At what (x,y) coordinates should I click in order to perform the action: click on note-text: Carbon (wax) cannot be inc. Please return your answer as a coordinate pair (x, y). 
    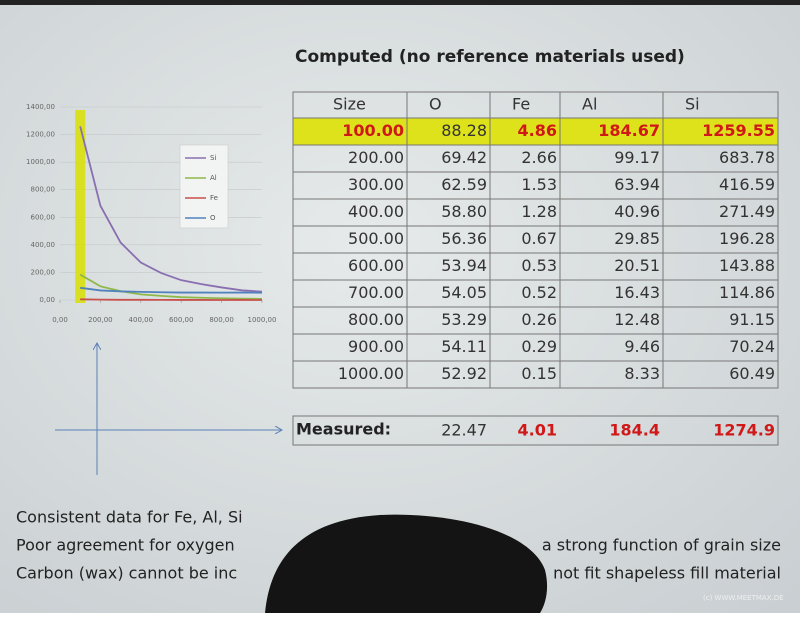
    Looking at the image, I should click on (126, 573).